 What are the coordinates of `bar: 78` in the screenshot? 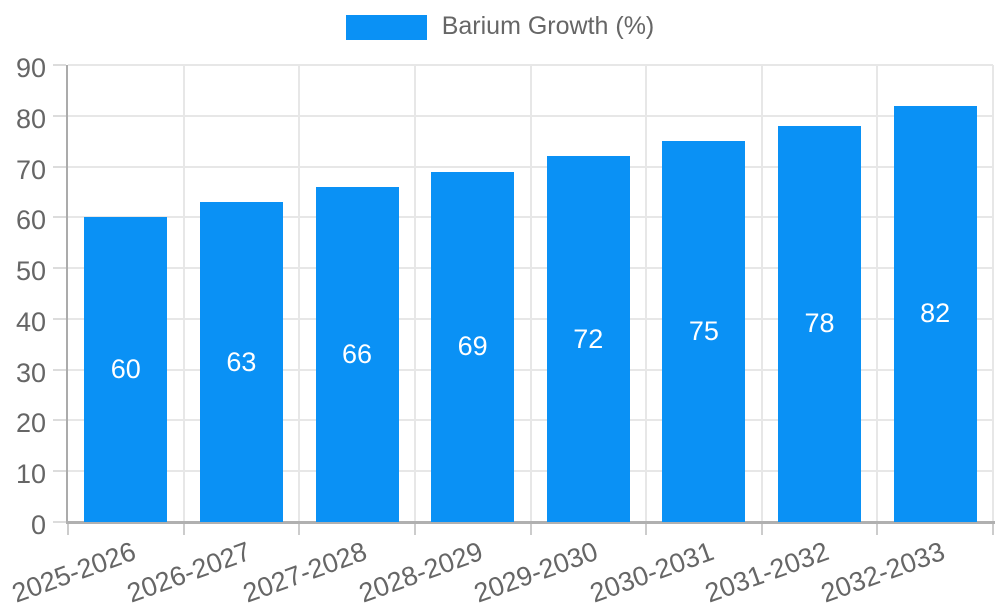 It's located at (820, 323).